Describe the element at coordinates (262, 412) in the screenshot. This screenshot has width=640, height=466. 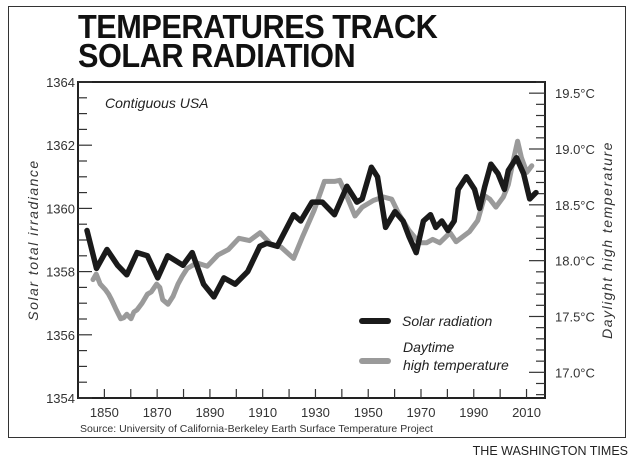
I see `x-tick-label: 1910` at that location.